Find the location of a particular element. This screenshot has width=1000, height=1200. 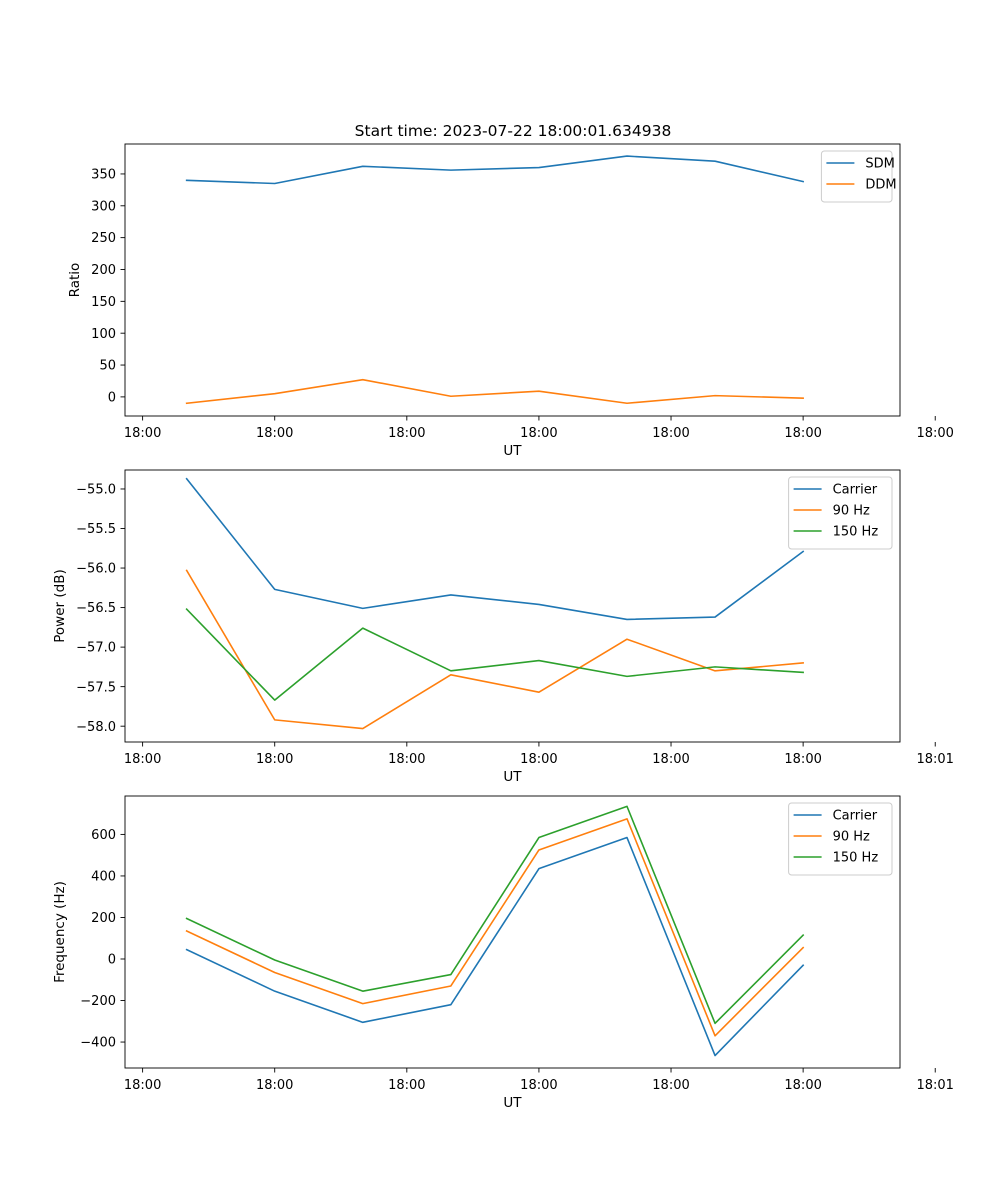

frequency-legend: Carrier 90 Hz 150 Hz is located at coordinates (840, 839).